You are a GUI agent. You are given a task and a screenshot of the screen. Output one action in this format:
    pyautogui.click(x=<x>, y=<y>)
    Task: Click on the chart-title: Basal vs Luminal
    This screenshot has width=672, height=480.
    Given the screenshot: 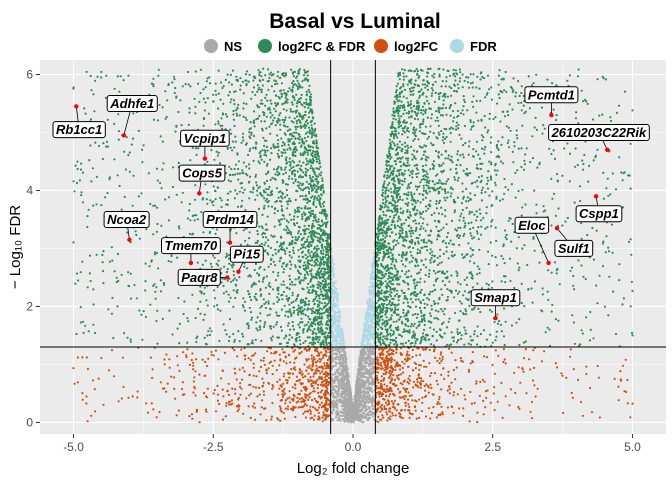 What is the action you would take?
    pyautogui.click(x=355, y=21)
    